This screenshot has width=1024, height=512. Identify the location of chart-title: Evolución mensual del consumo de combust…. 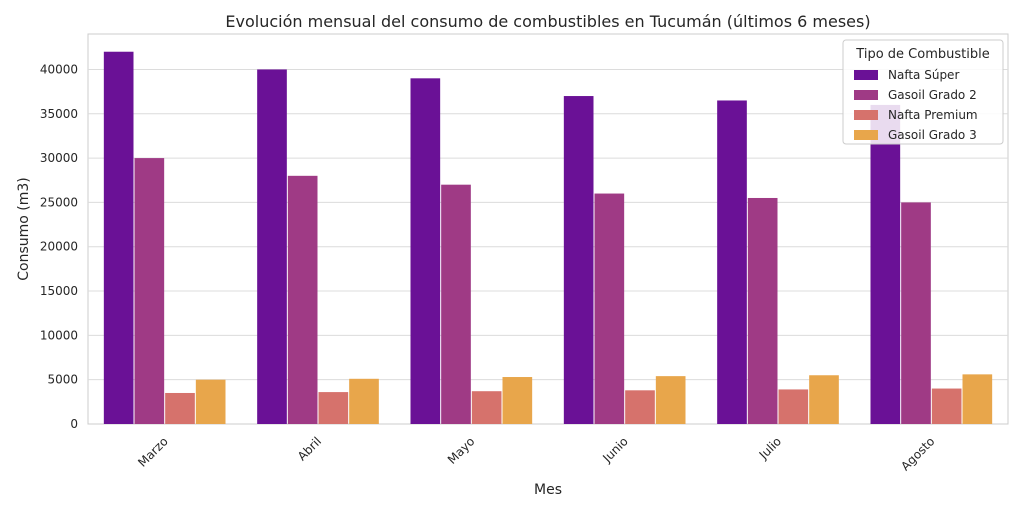
(547, 21).